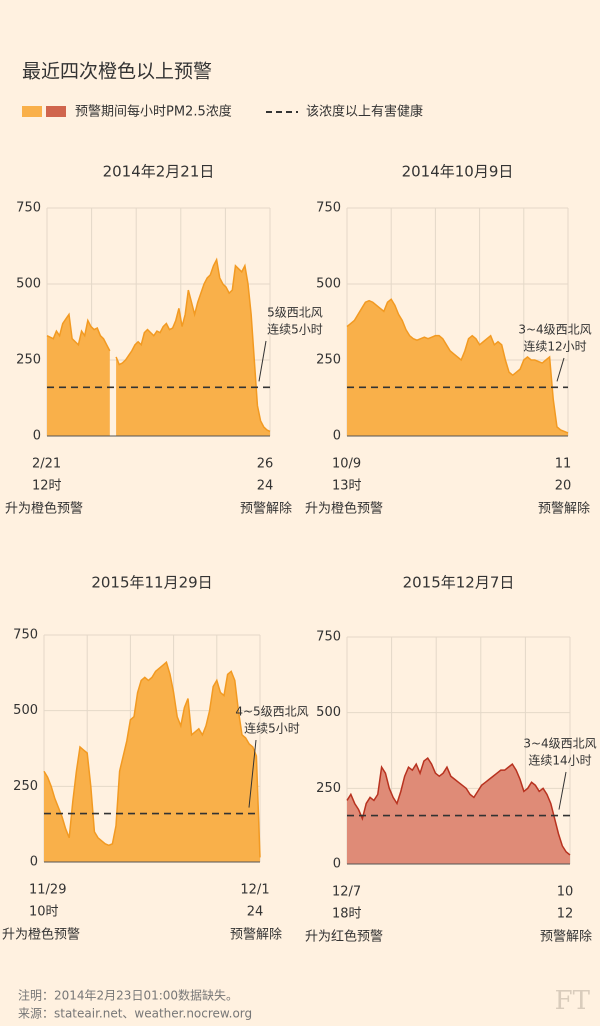 Image resolution: width=600 pixels, height=1026 pixels. What do you see at coordinates (347, 486) in the screenshot?
I see `x-start-label: 13时` at bounding box center [347, 486].